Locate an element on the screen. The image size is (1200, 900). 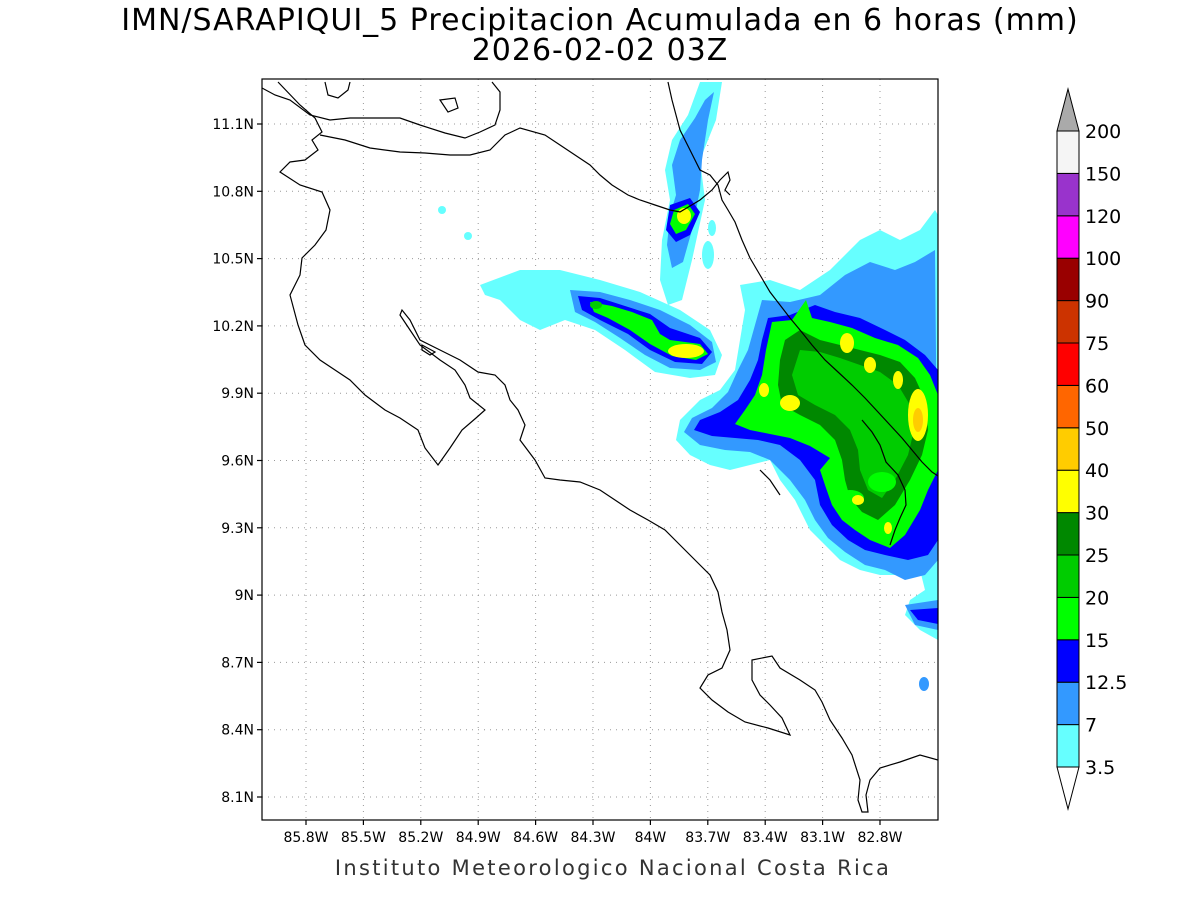
lat-tick-label: 10.5N is located at coordinates (233, 260).